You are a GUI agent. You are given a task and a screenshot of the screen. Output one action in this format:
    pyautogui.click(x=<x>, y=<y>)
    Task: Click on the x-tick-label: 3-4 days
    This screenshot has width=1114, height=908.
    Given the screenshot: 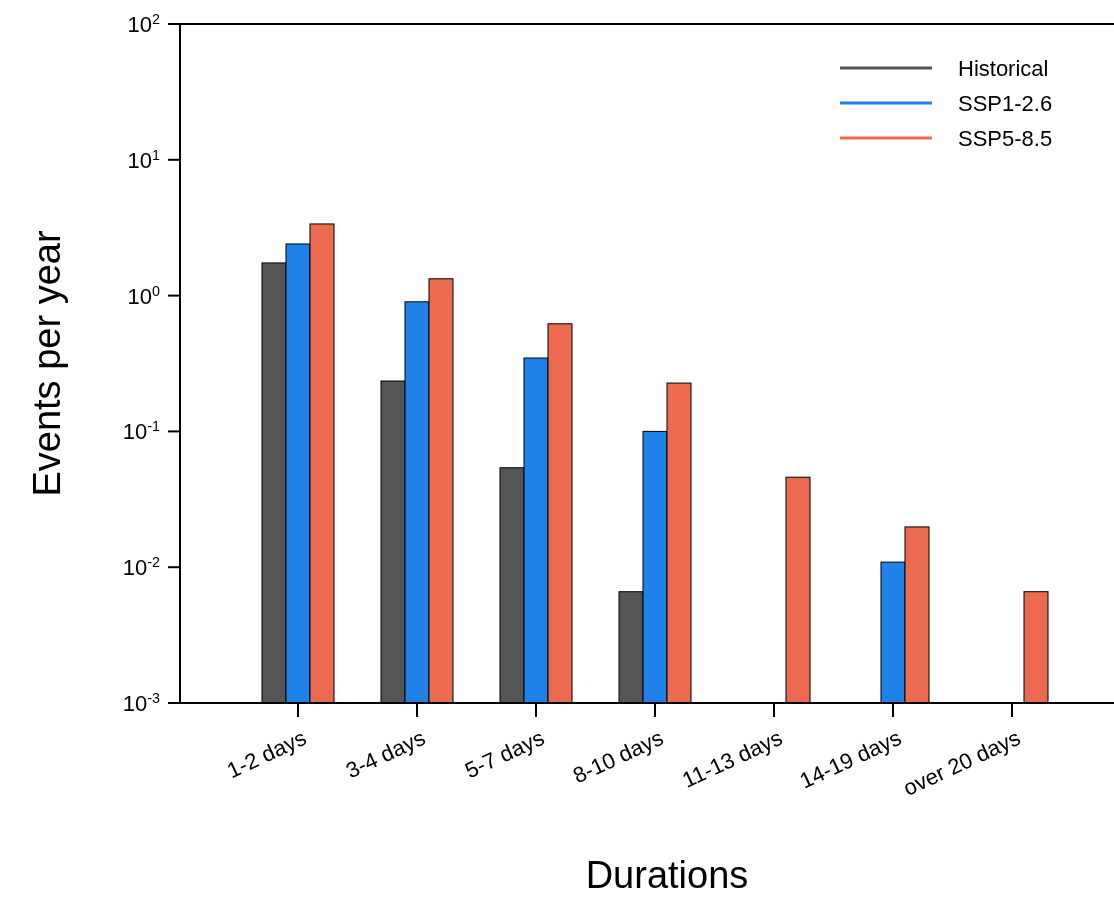 What is the action you would take?
    pyautogui.click(x=386, y=754)
    